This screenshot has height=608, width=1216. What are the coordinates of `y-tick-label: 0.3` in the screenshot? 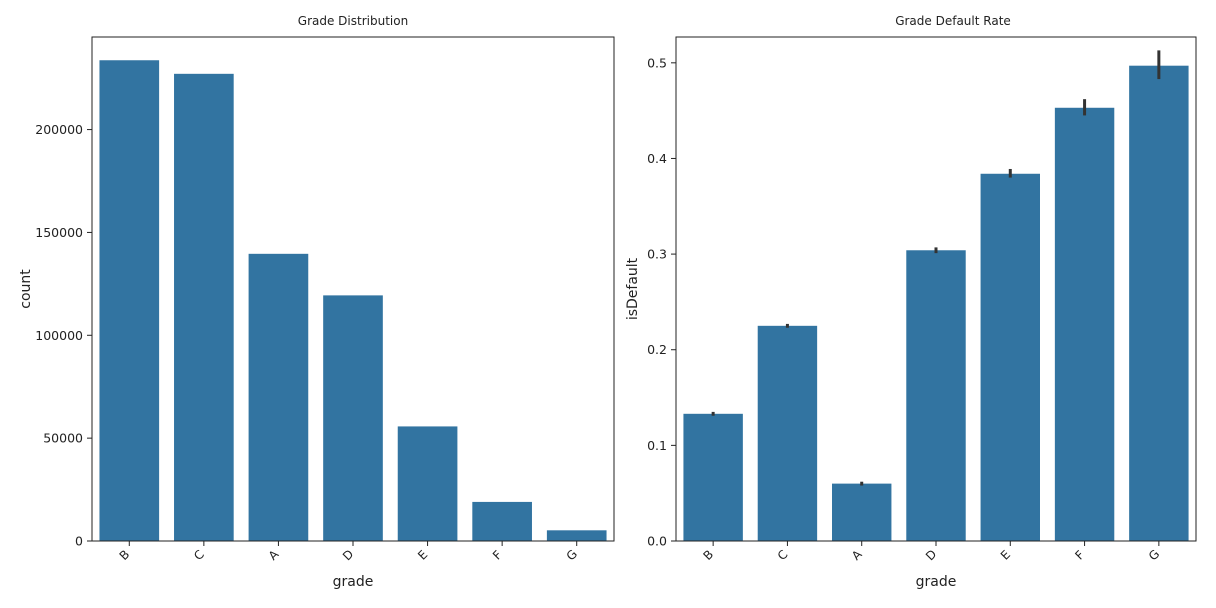 It's located at (657, 254).